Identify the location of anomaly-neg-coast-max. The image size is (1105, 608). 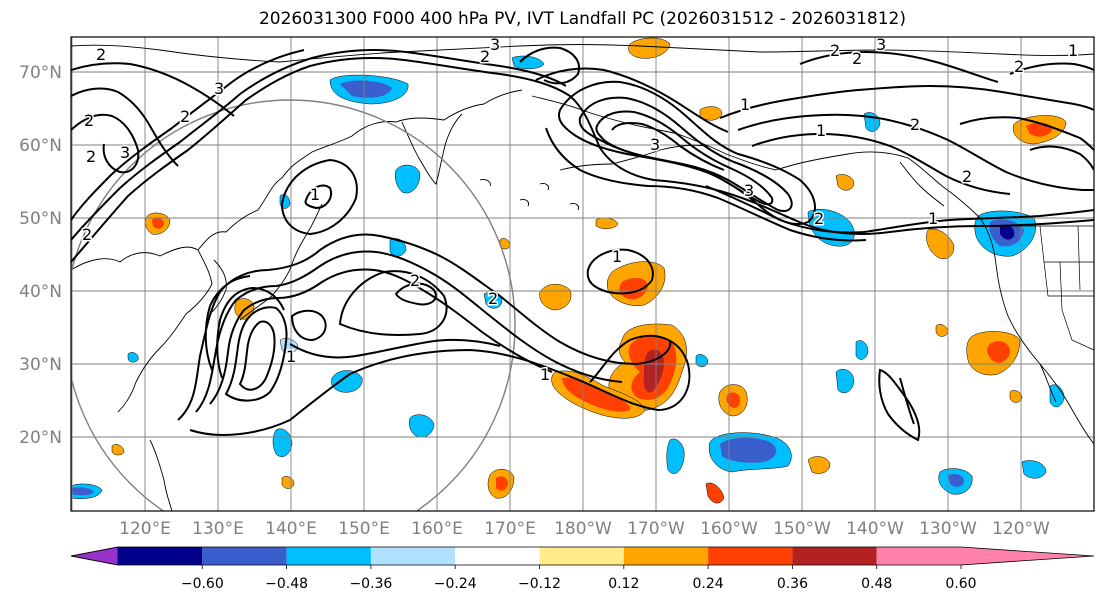
(1007, 232).